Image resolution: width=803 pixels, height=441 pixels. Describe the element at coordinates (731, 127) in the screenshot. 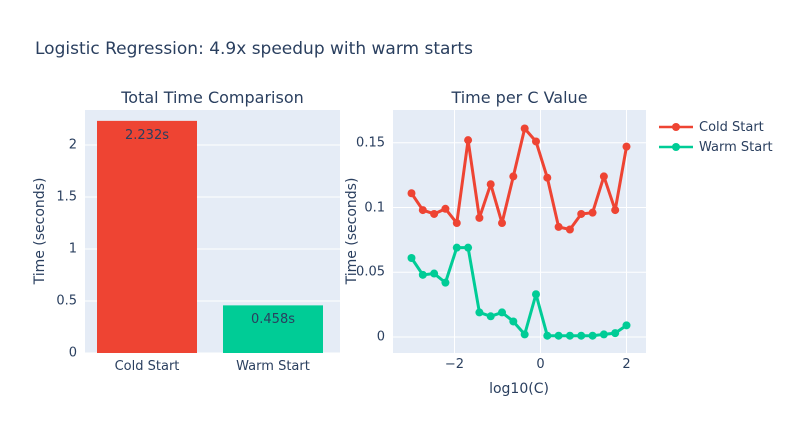

I see `legend-label: Cold Start` at that location.